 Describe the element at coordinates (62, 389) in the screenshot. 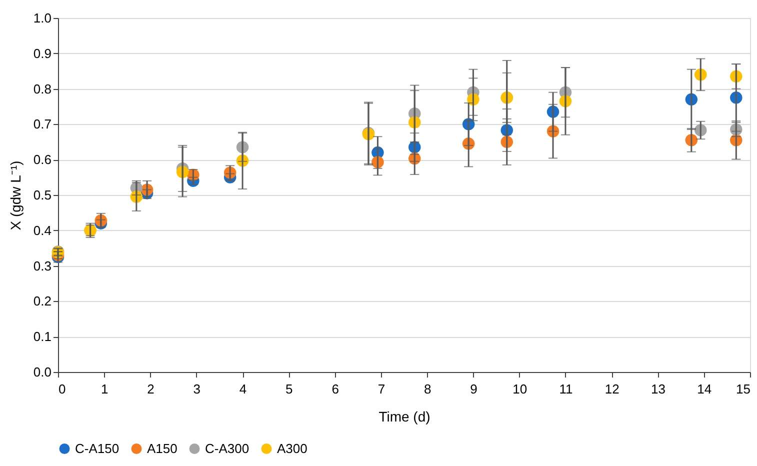

I see `x-tick-label: 0` at that location.